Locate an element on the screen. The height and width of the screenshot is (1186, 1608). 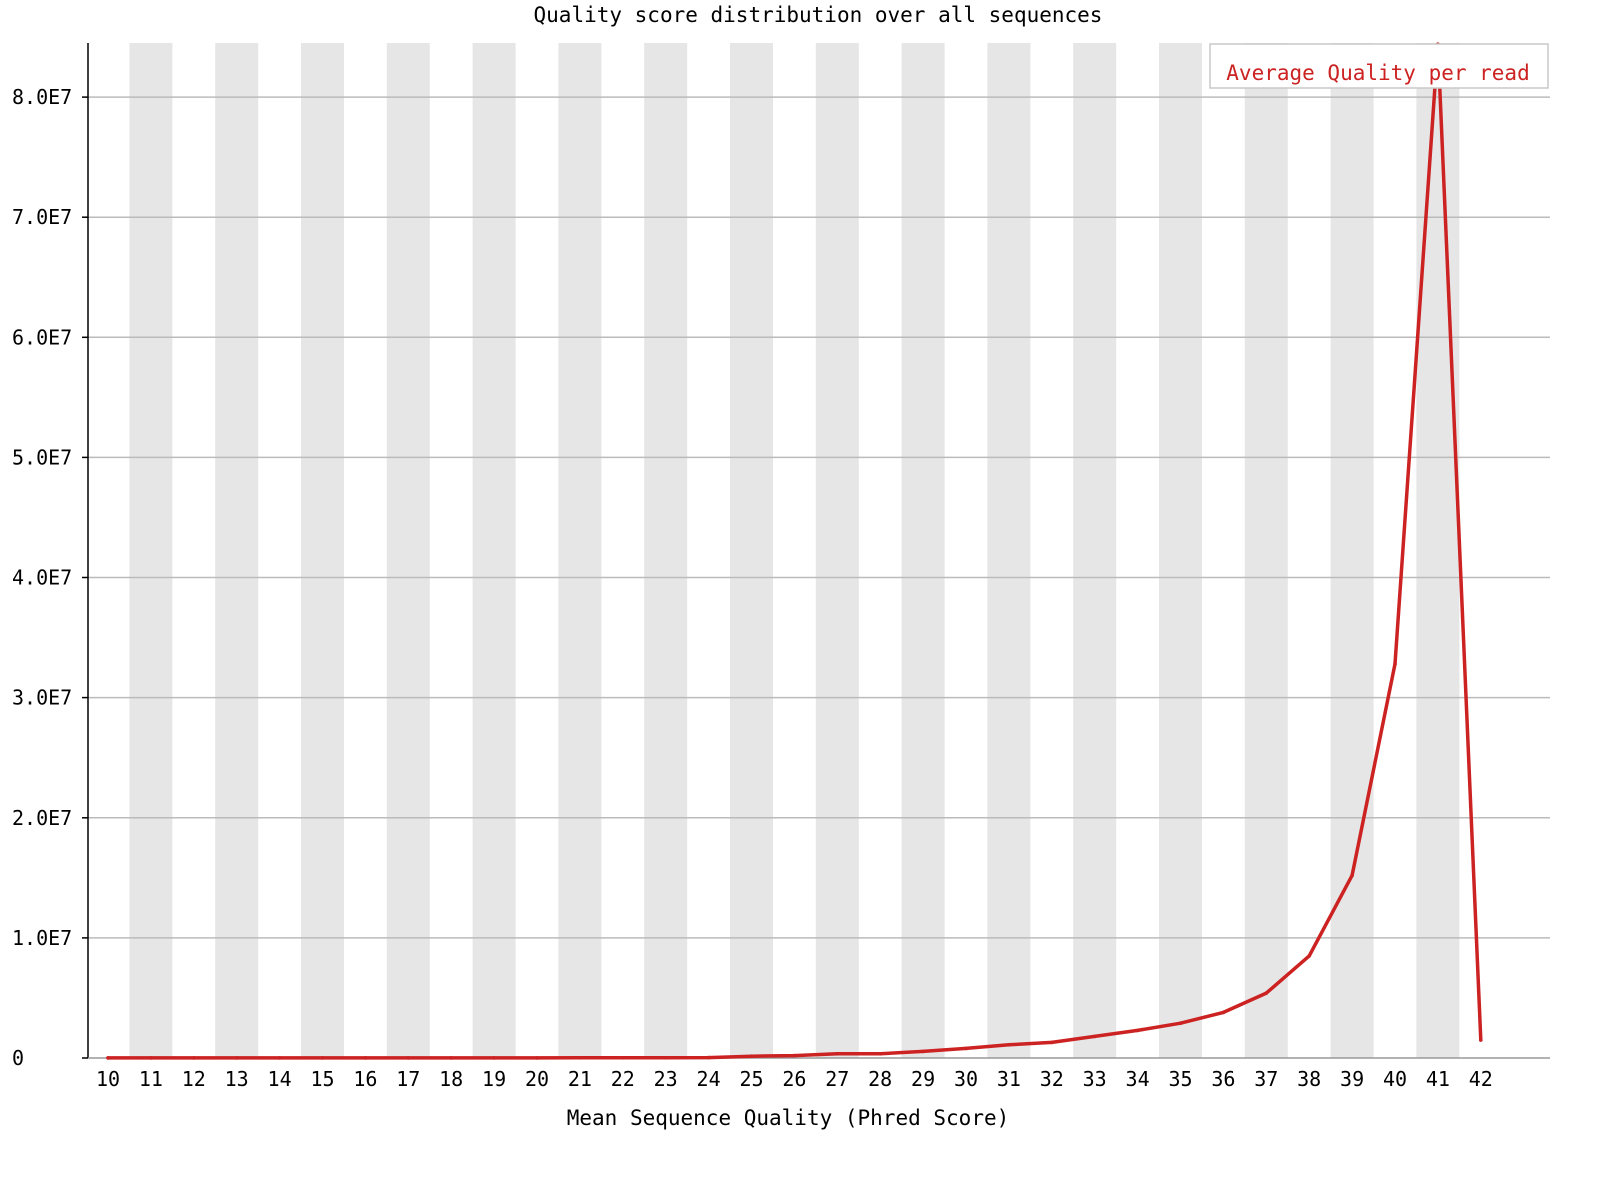
x-tick-label-28: 28 is located at coordinates (880, 1079).